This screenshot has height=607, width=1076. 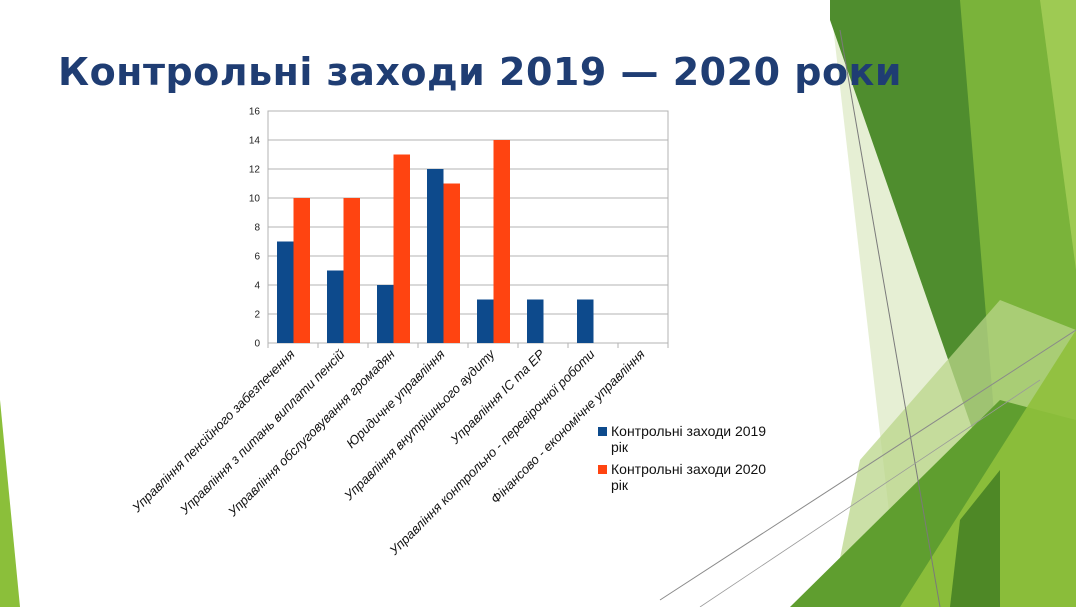 I want to click on y-tick-label: 14, so click(x=255, y=141).